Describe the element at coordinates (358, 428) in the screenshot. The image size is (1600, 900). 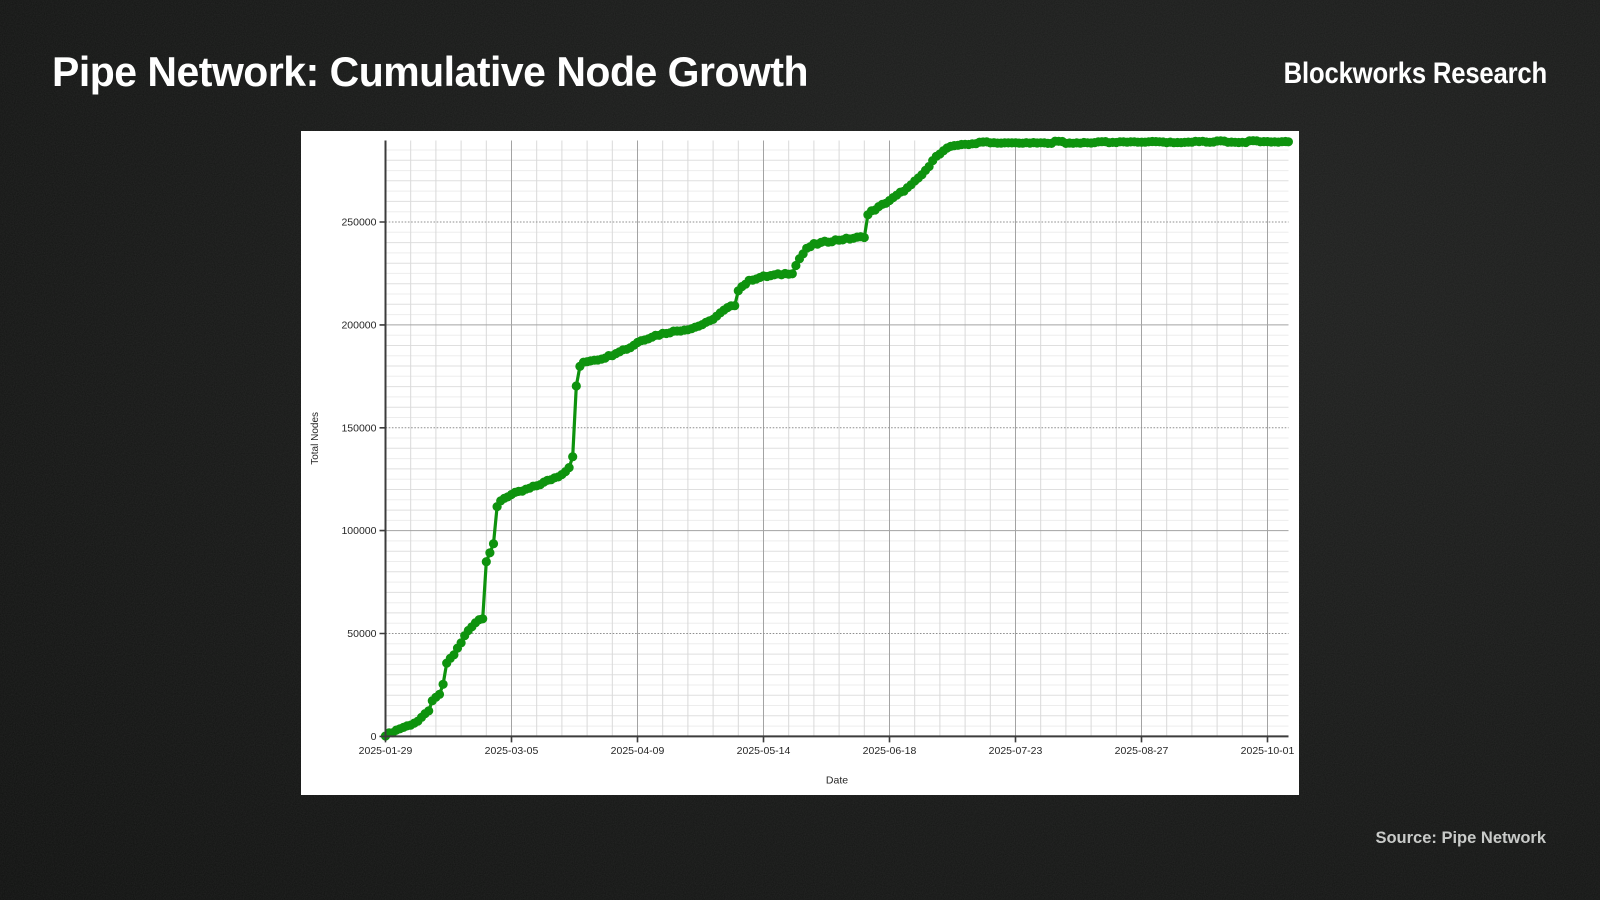
I see `svg-text: 150000` at that location.